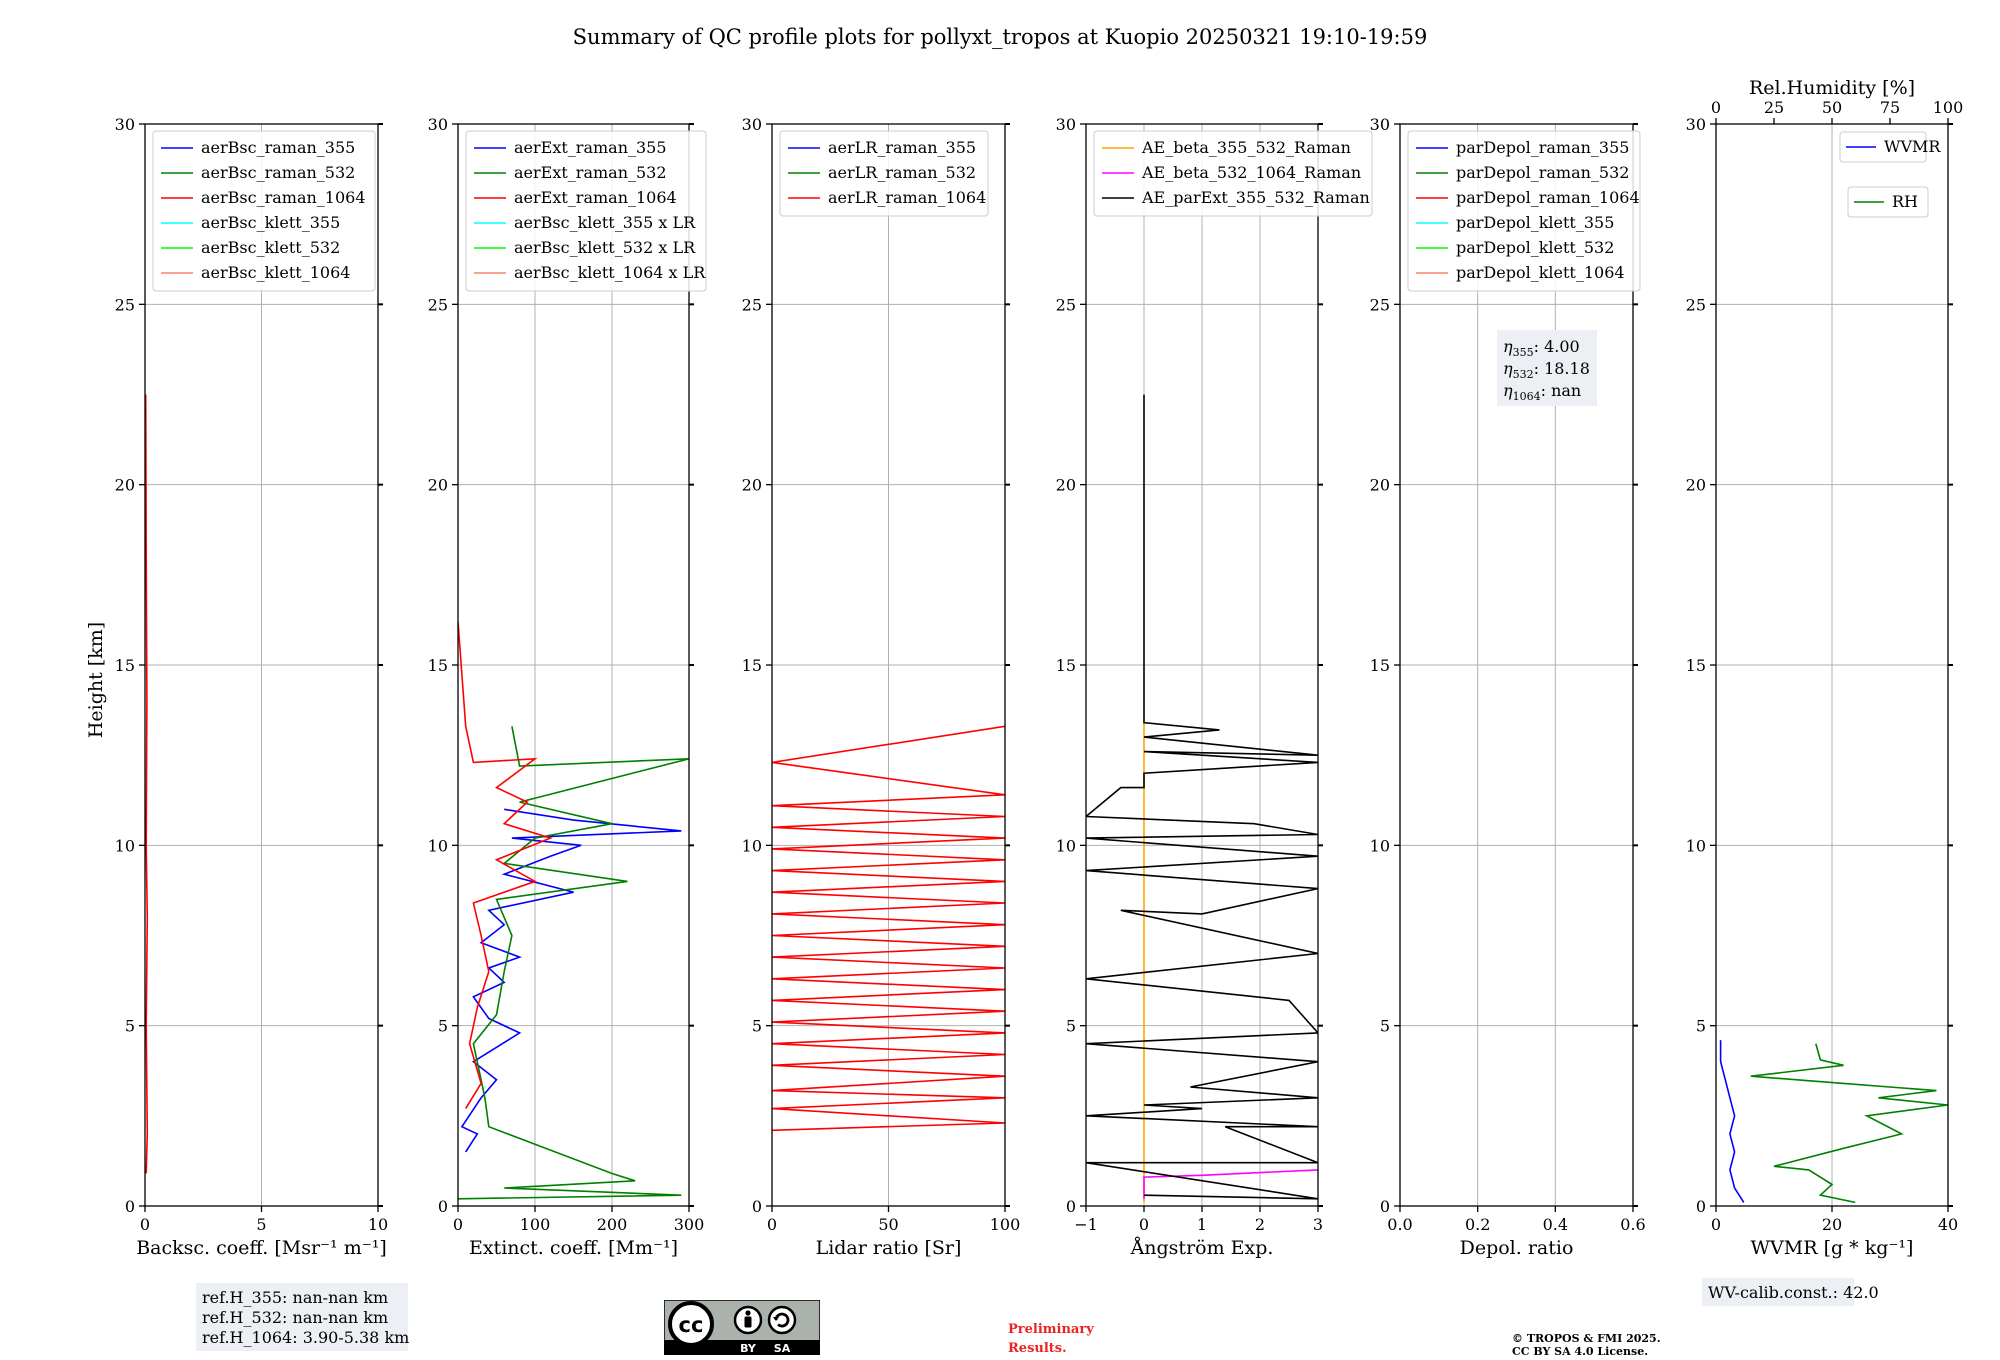  Describe the element at coordinates (1541, 348) in the screenshot. I see `eta-text: η355: 4.00` at that location.